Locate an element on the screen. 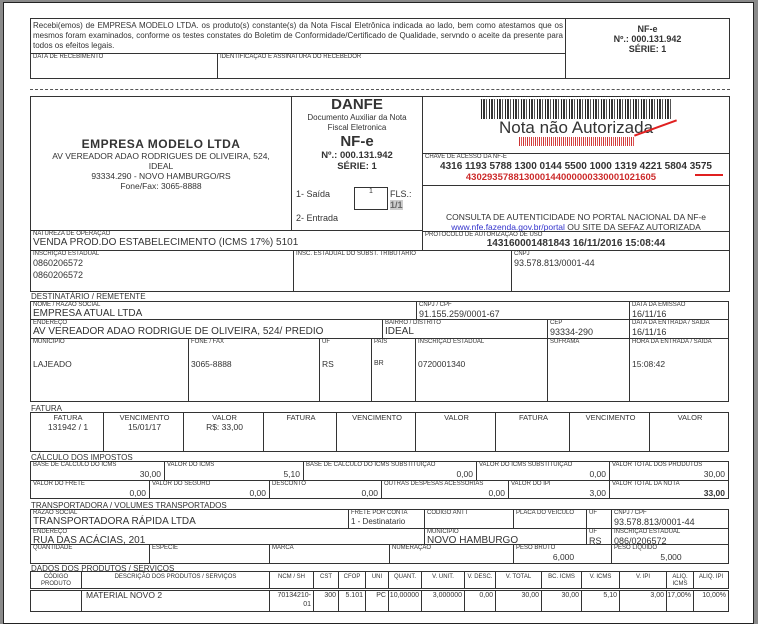  dest-entrada-label: DATA DA ENTRADA / SAÍDA is located at coordinates (671, 323).